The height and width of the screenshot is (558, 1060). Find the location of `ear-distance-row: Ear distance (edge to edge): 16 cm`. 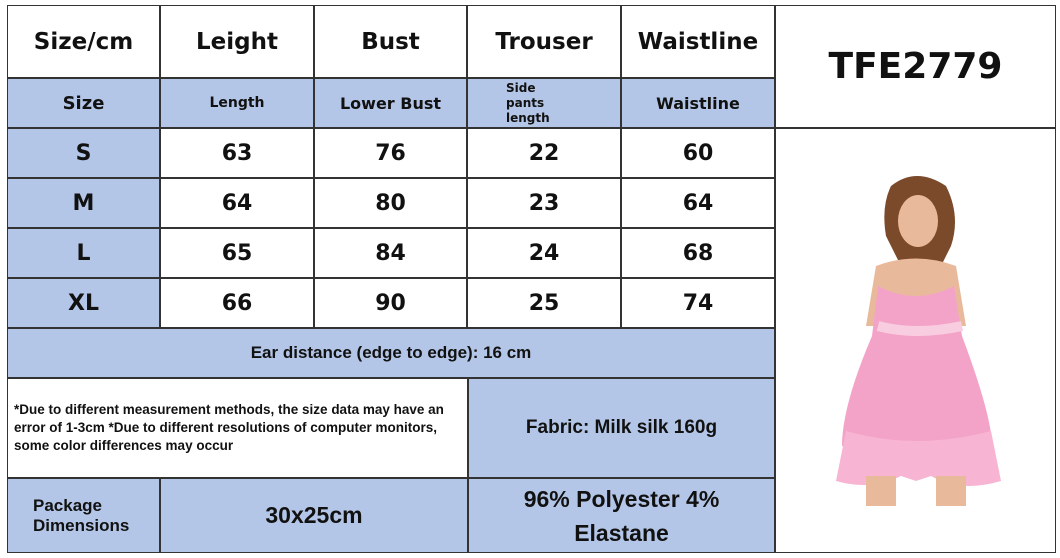

ear-distance-row: Ear distance (edge to edge): 16 cm is located at coordinates (391, 353).